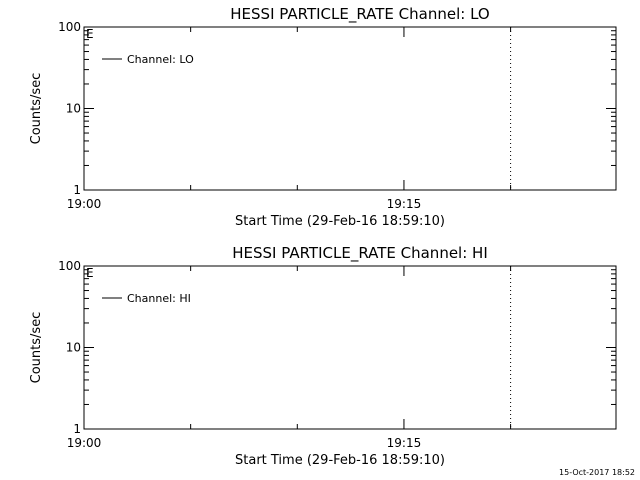 The height and width of the screenshot is (480, 640). Describe the element at coordinates (159, 298) in the screenshot. I see `legend-label: Channel: HI` at that location.